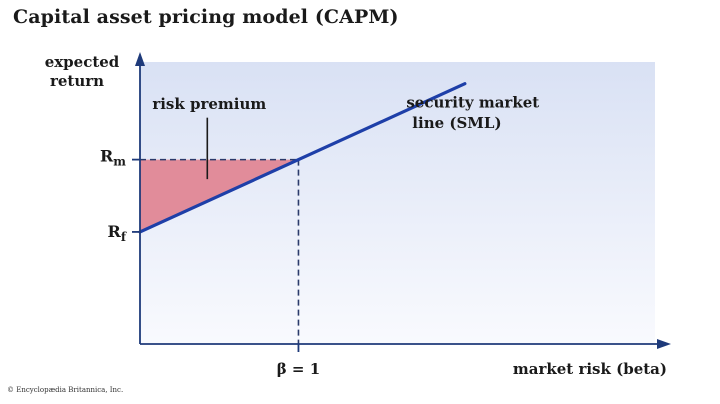  Describe the element at coordinates (472, 103) in the screenshot. I see `sml-label-line-1: security market` at that location.